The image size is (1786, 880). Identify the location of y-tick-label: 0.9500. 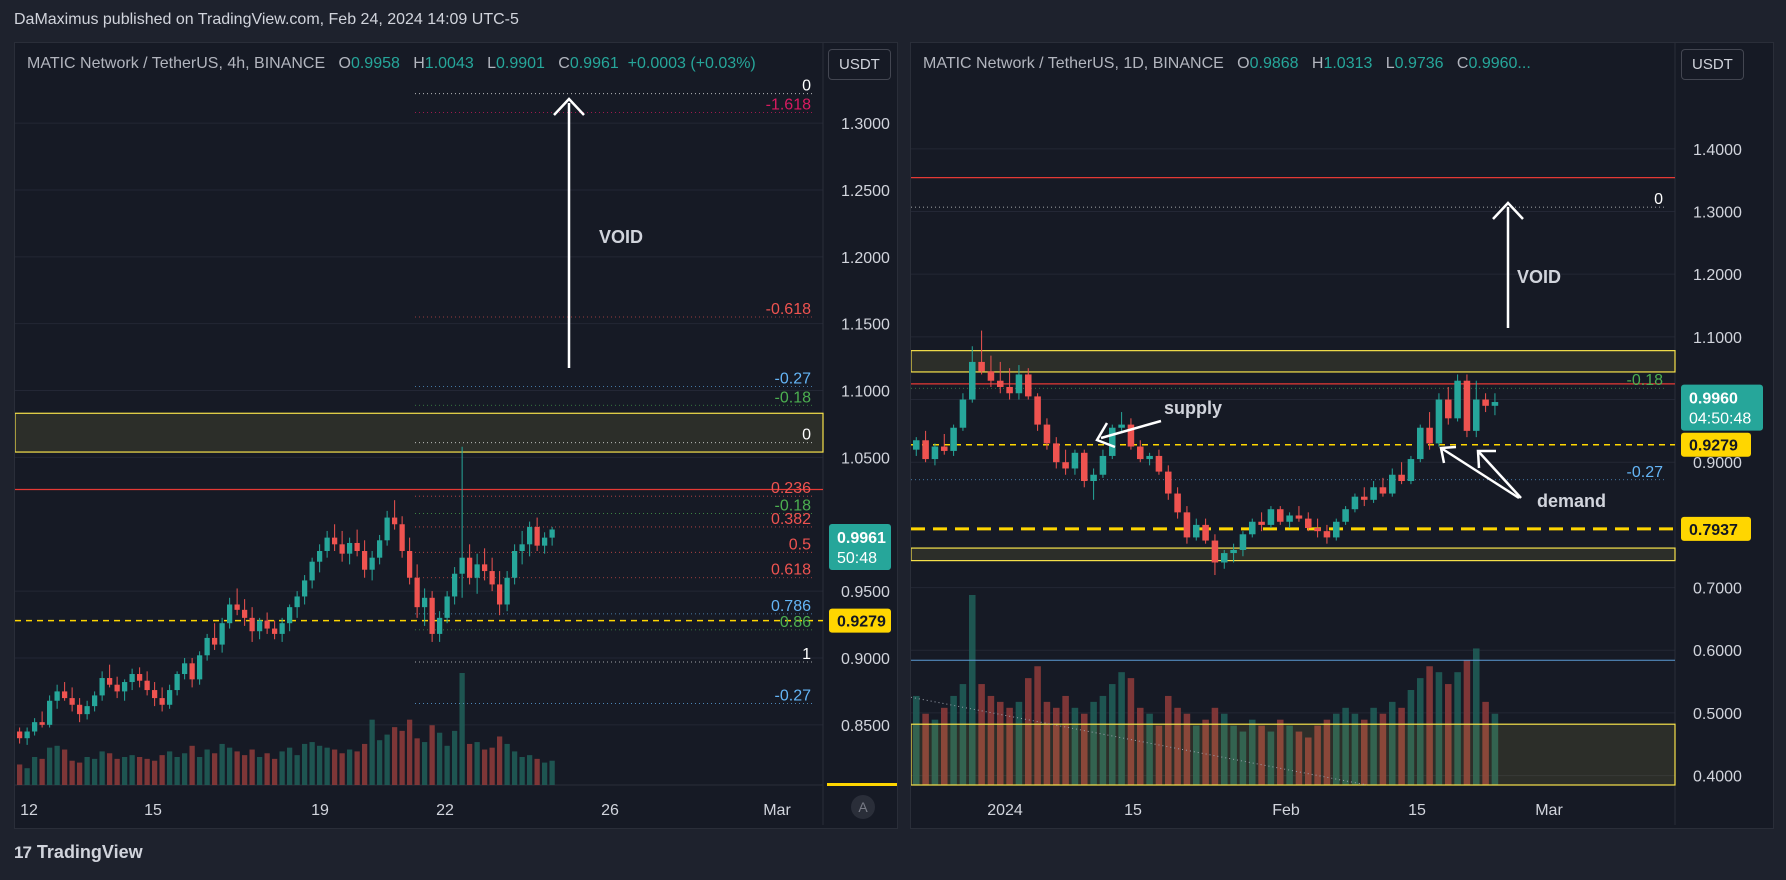
(865, 592).